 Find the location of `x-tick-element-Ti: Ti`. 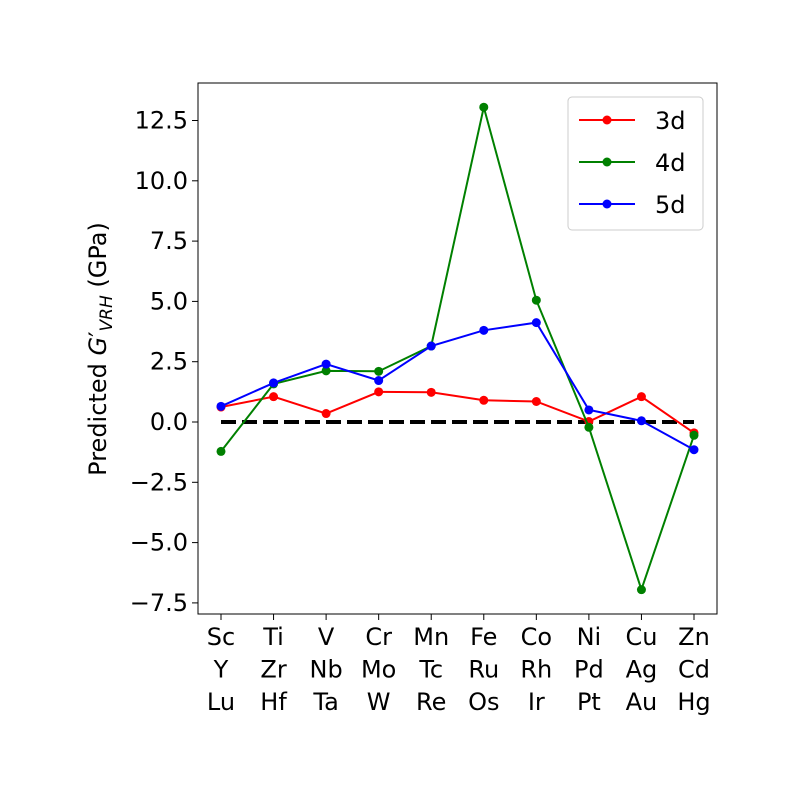

x-tick-element-Ti: Ti is located at coordinates (273, 637).